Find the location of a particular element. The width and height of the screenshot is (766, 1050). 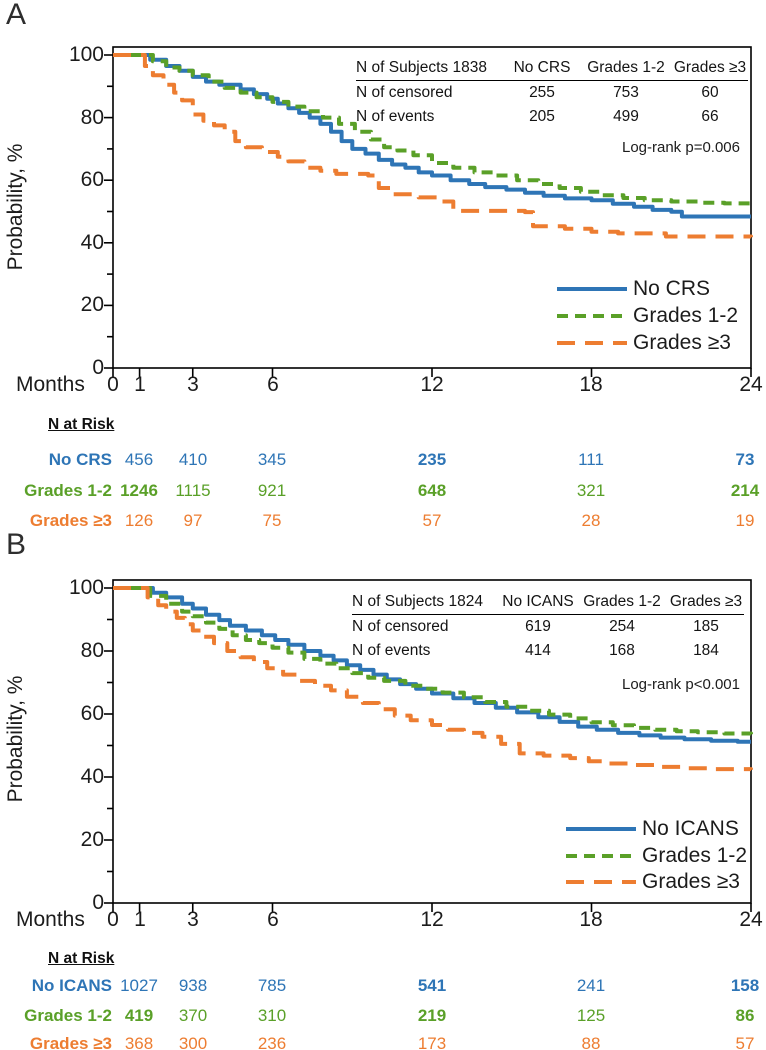

summary-cell: 66 is located at coordinates (710, 116).